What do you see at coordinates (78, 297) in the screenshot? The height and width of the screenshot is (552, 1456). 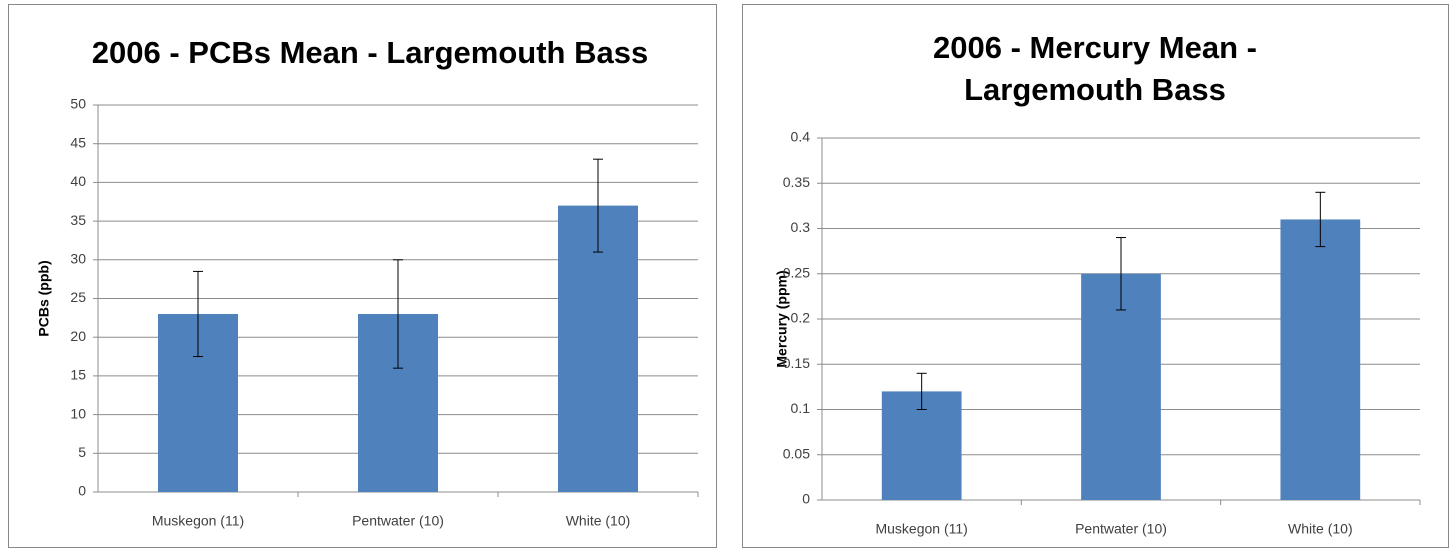 I see `y-tick-label: 25` at bounding box center [78, 297].